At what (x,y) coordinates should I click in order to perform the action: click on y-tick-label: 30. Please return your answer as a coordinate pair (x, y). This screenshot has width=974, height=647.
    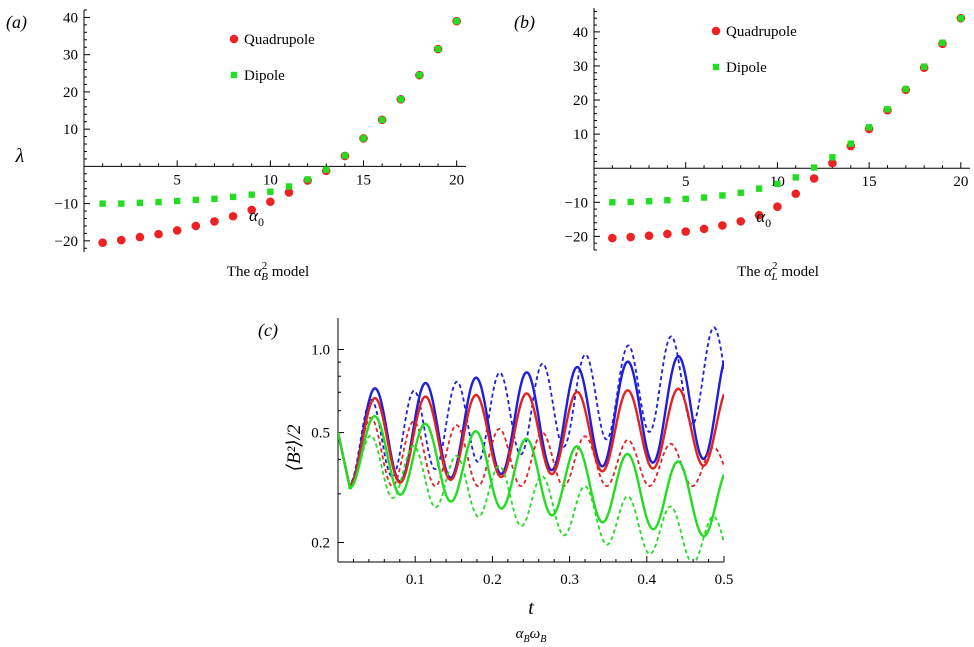
    Looking at the image, I should click on (70, 56).